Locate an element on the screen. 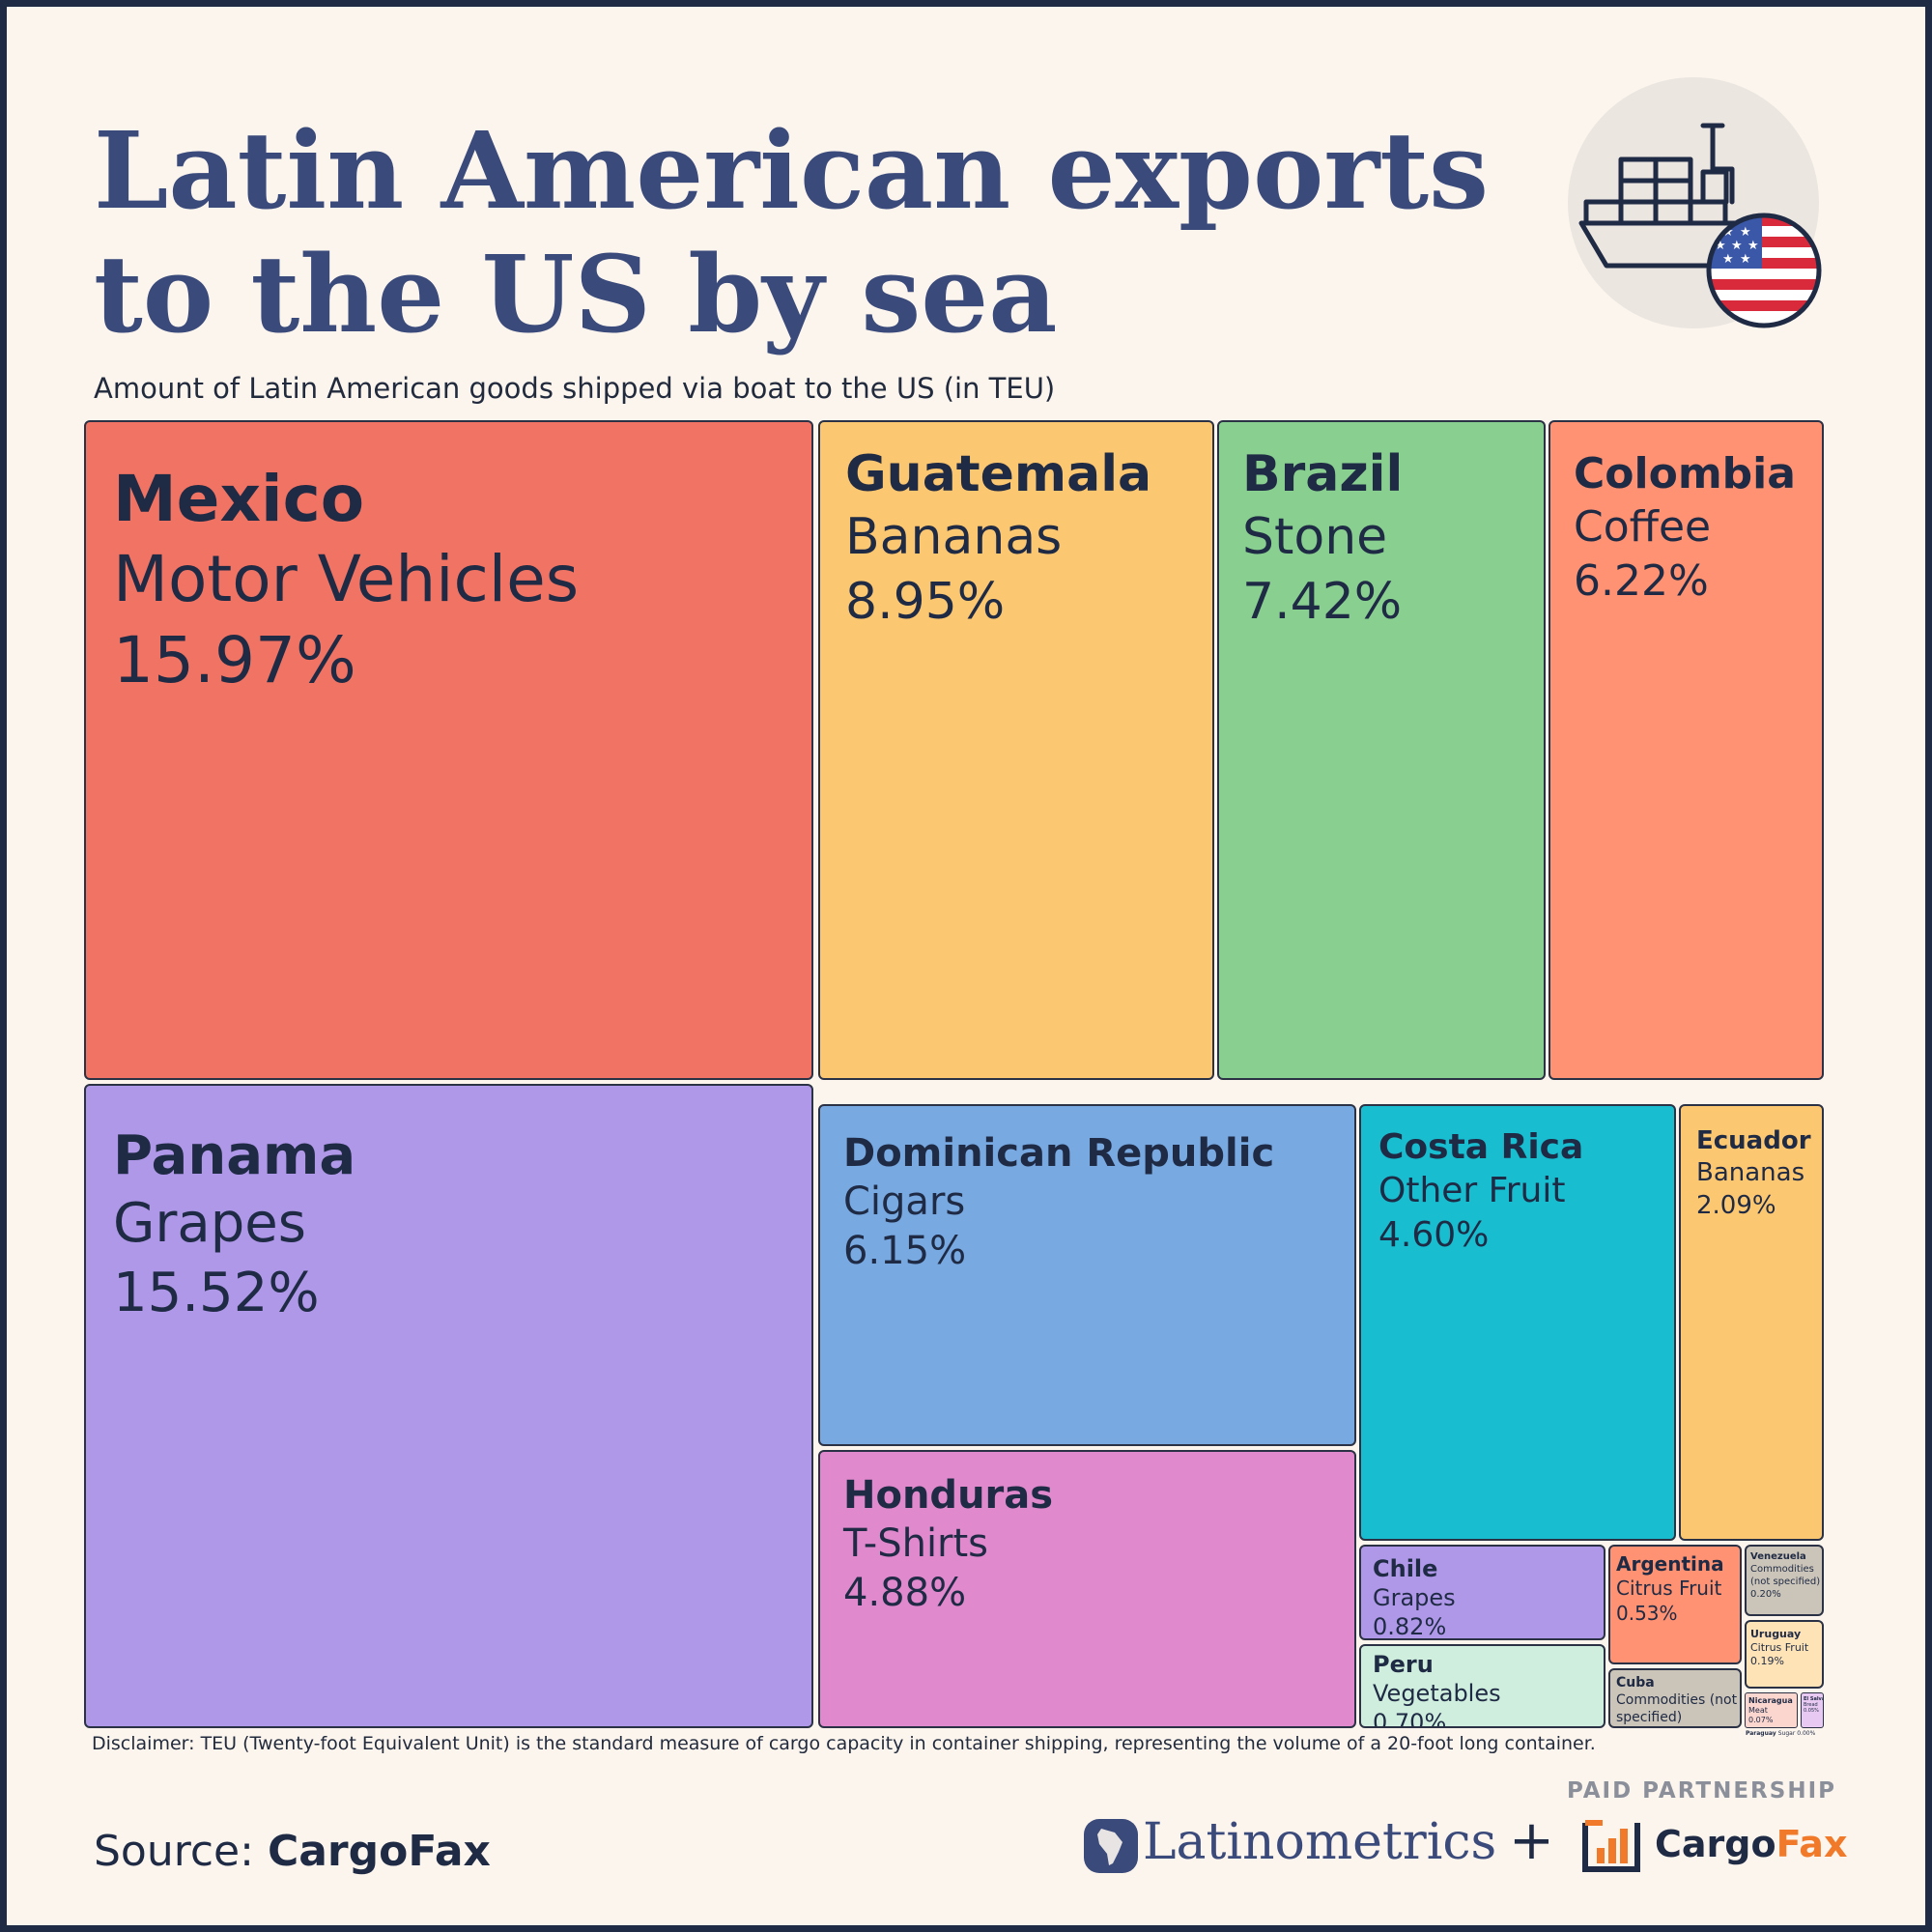 This screenshot has height=1932, width=1932. tile-value: 0.05% is located at coordinates (1811, 1711).